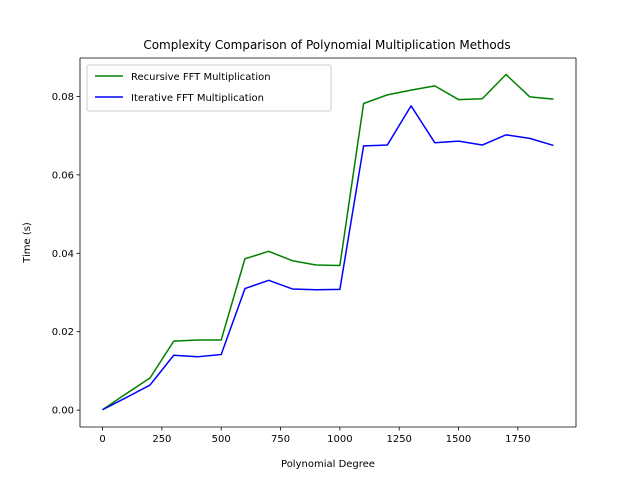  What do you see at coordinates (63, 332) in the screenshot?
I see `y-tick-label: 0.02` at bounding box center [63, 332].